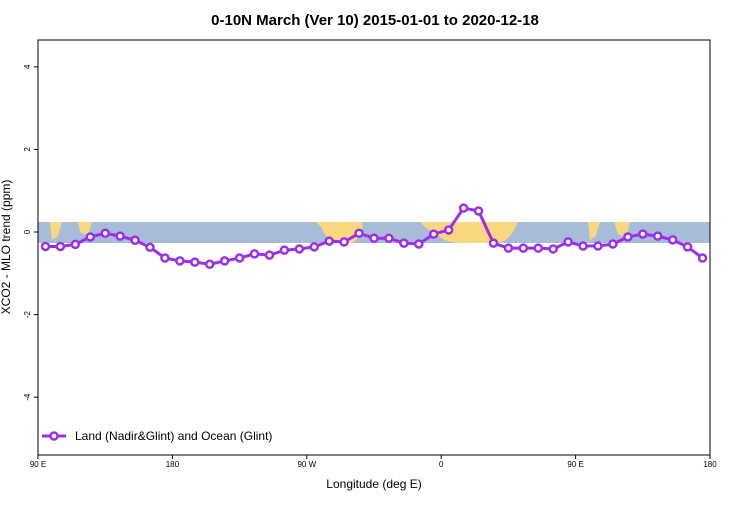 This screenshot has height=505, width=750. I want to click on legend-marker, so click(54, 436).